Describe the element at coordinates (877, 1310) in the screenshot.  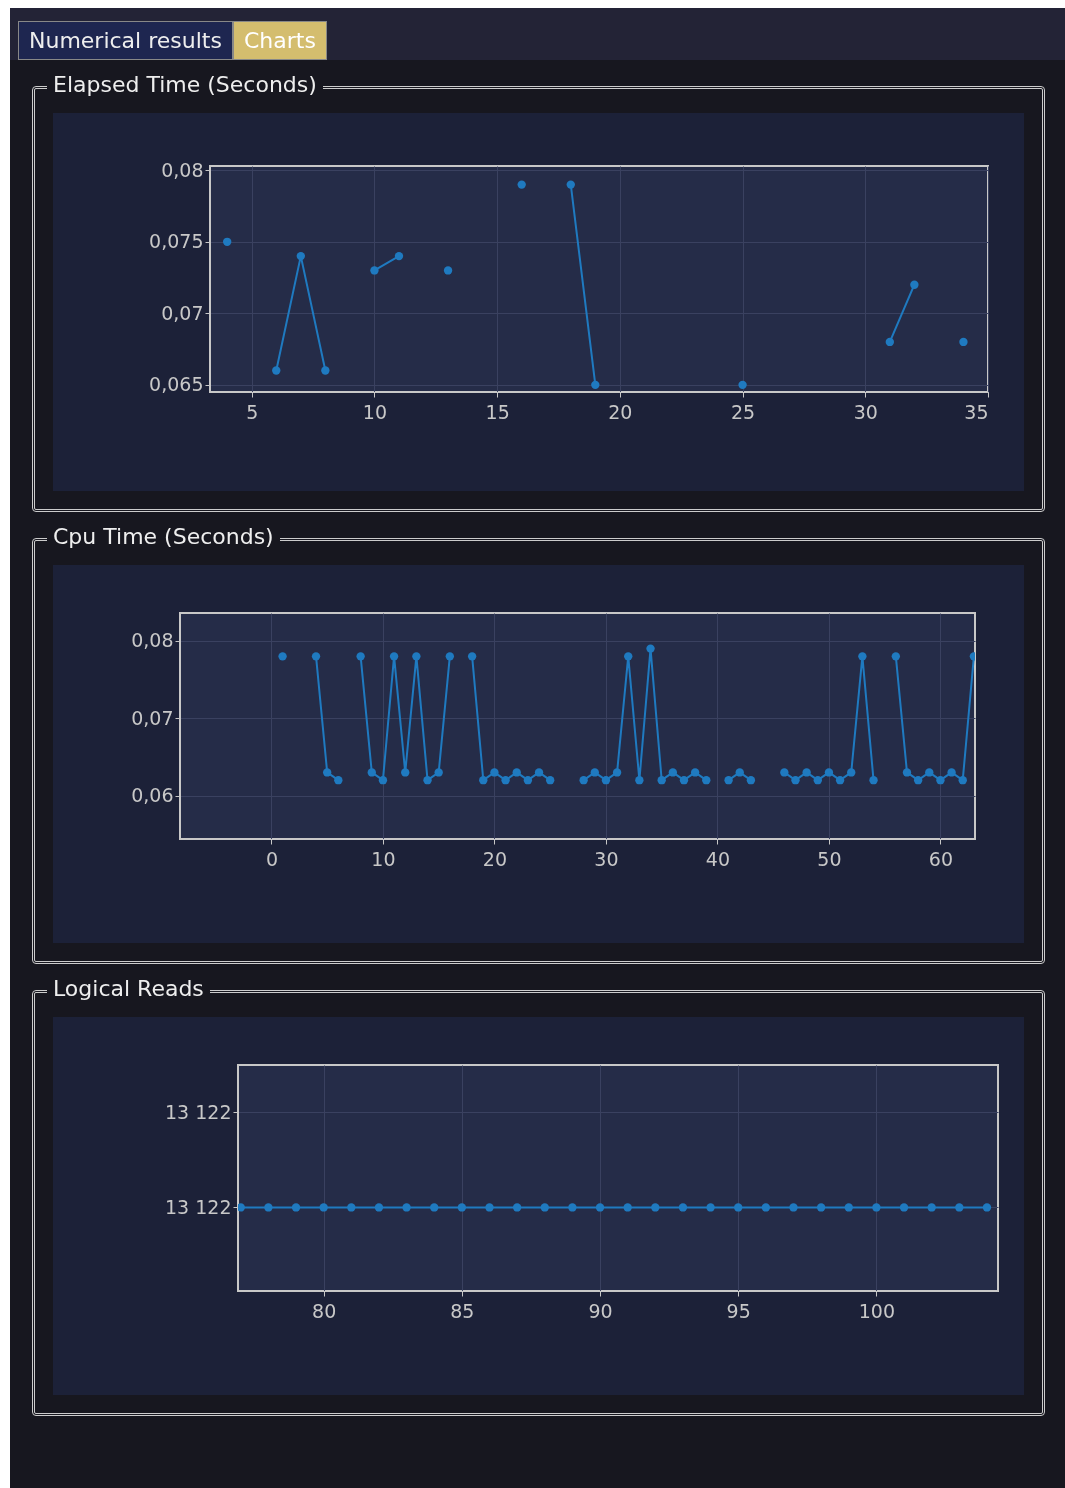
I see `x-tick-label: 100` at that location.